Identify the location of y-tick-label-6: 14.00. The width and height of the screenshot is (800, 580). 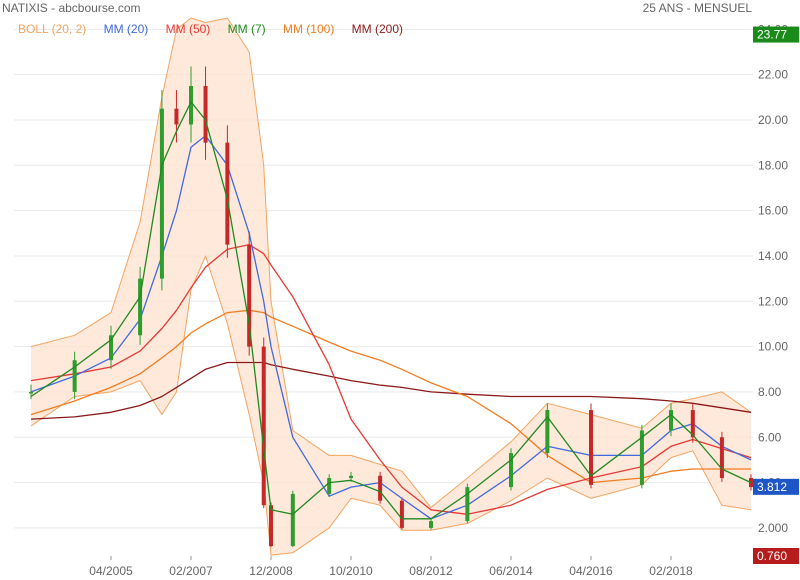
(773, 256).